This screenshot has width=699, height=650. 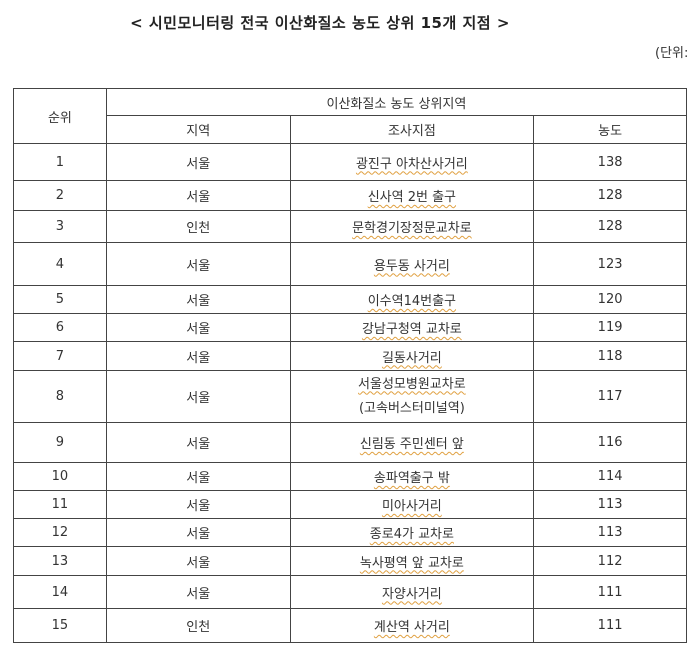 I want to click on site-cell: 자양사거리, so click(x=412, y=592).